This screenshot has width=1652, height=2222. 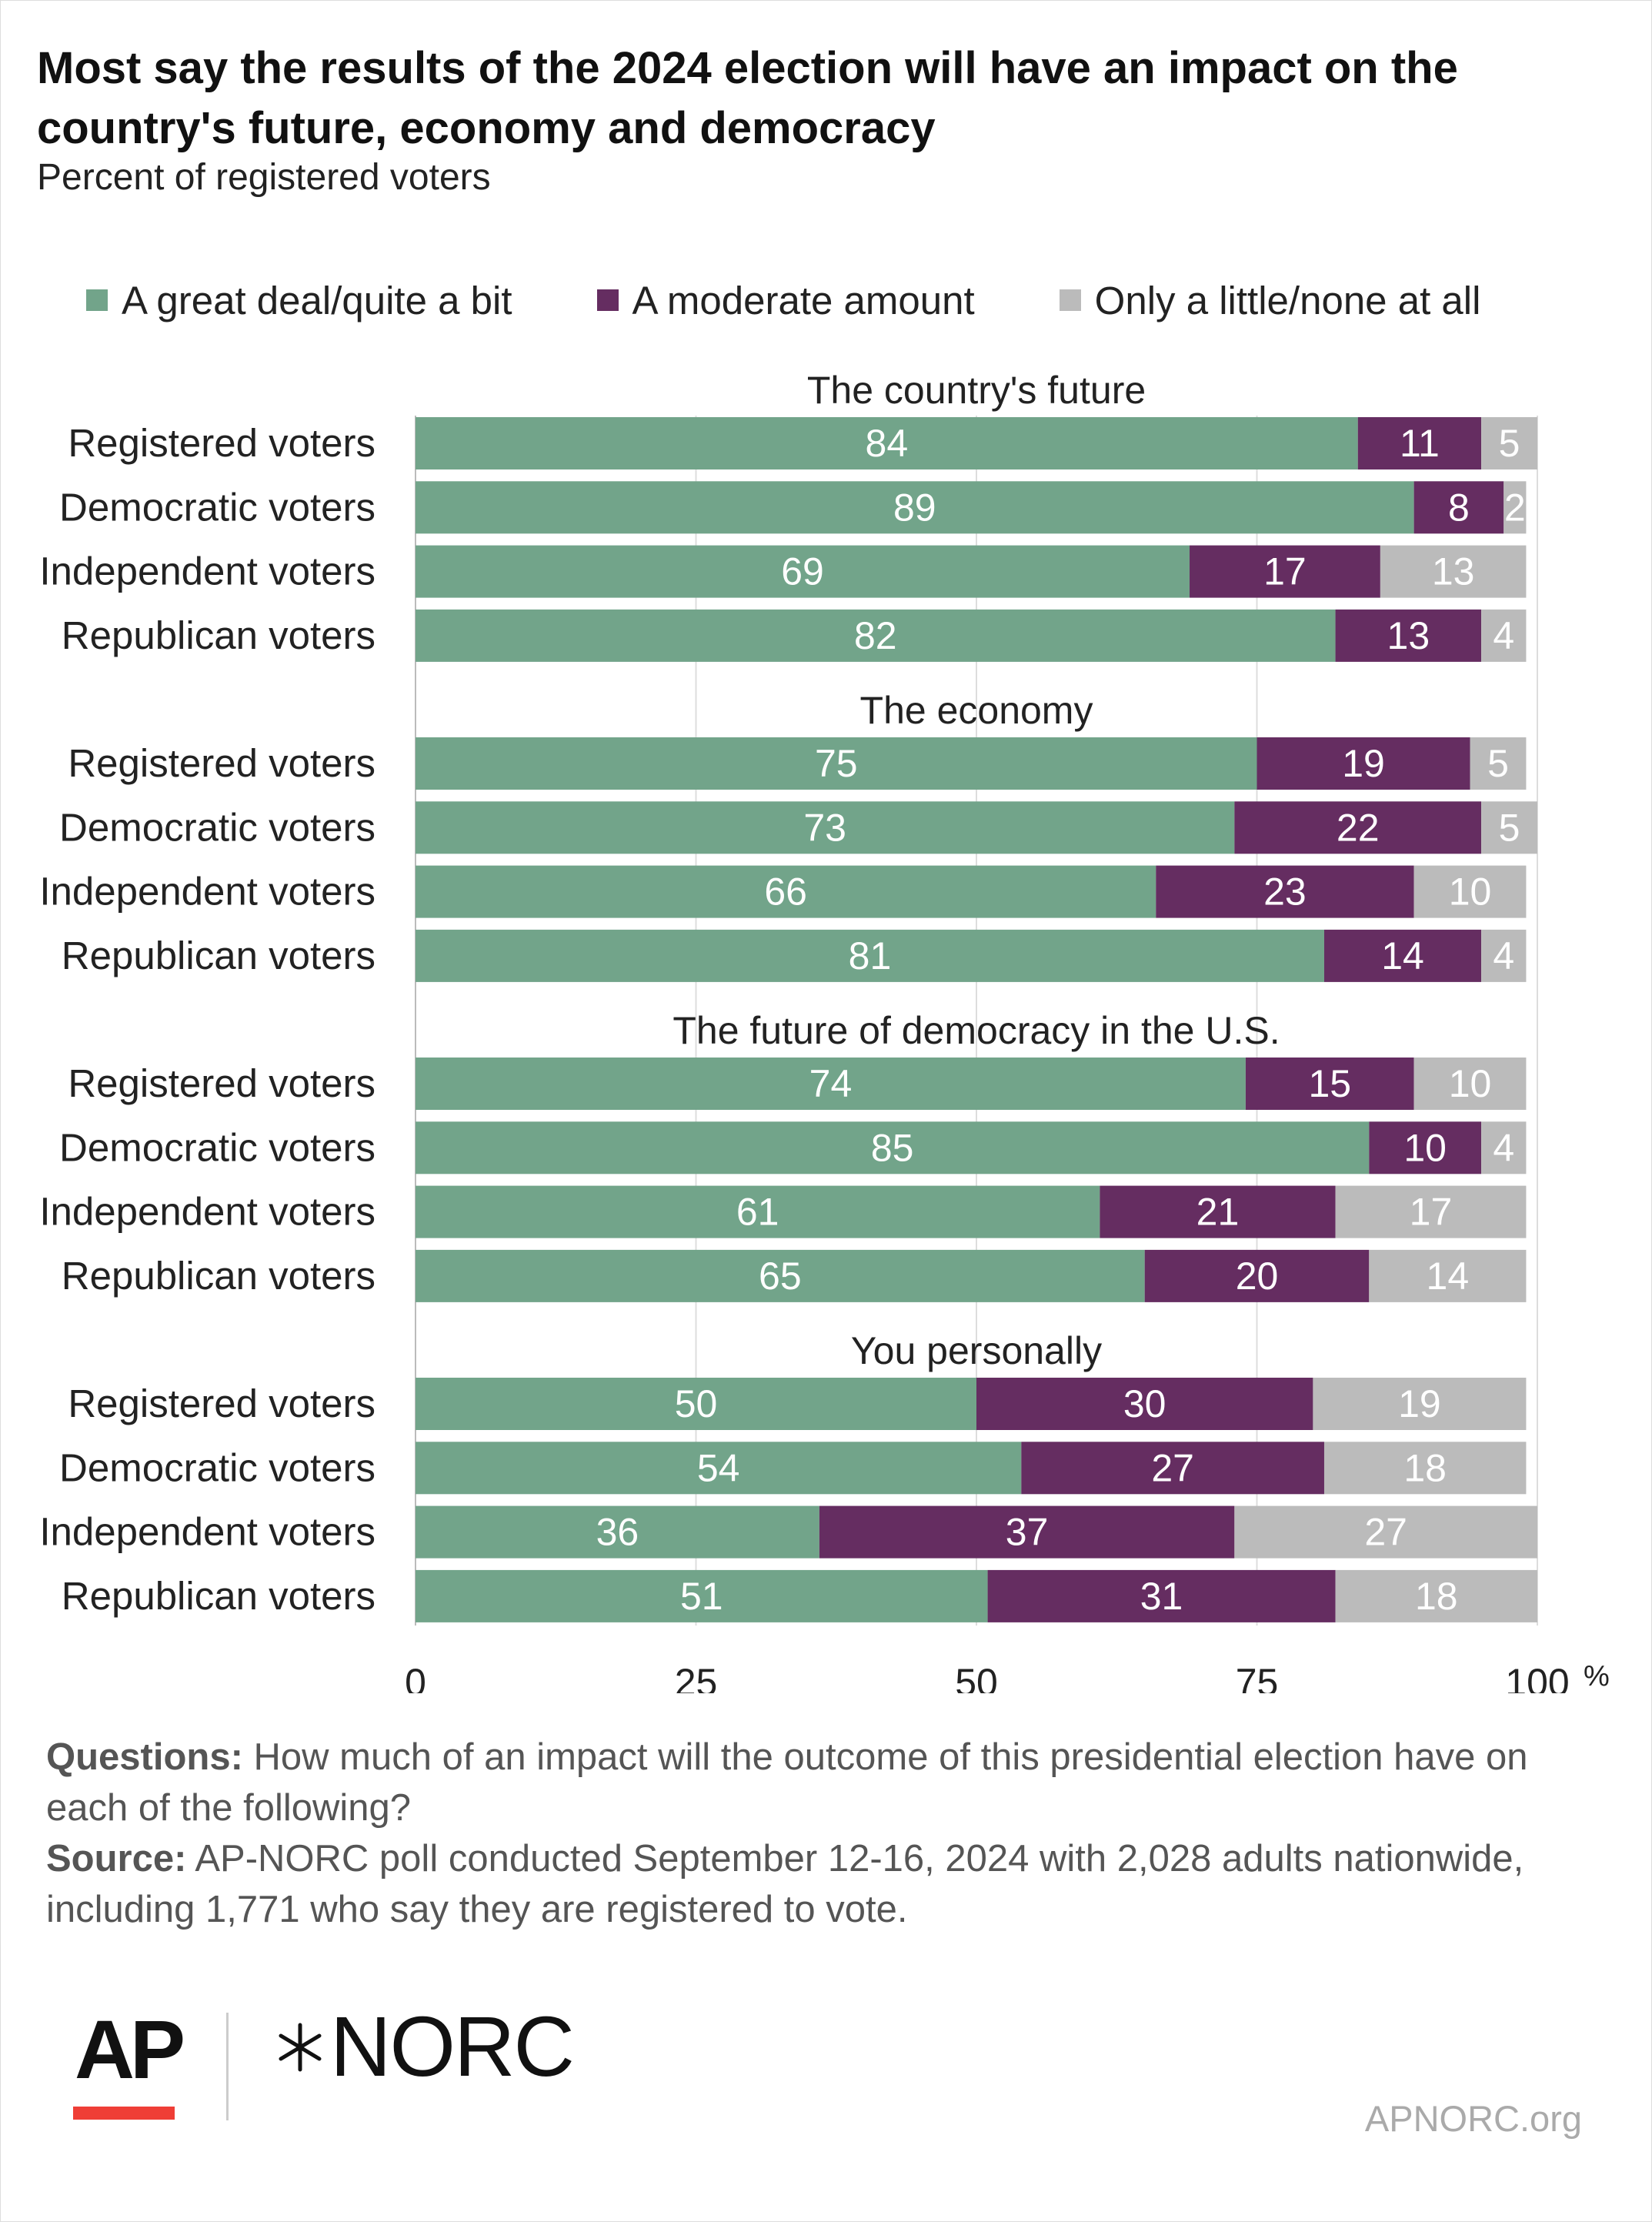 I want to click on data-label: 50, so click(x=696, y=1403).